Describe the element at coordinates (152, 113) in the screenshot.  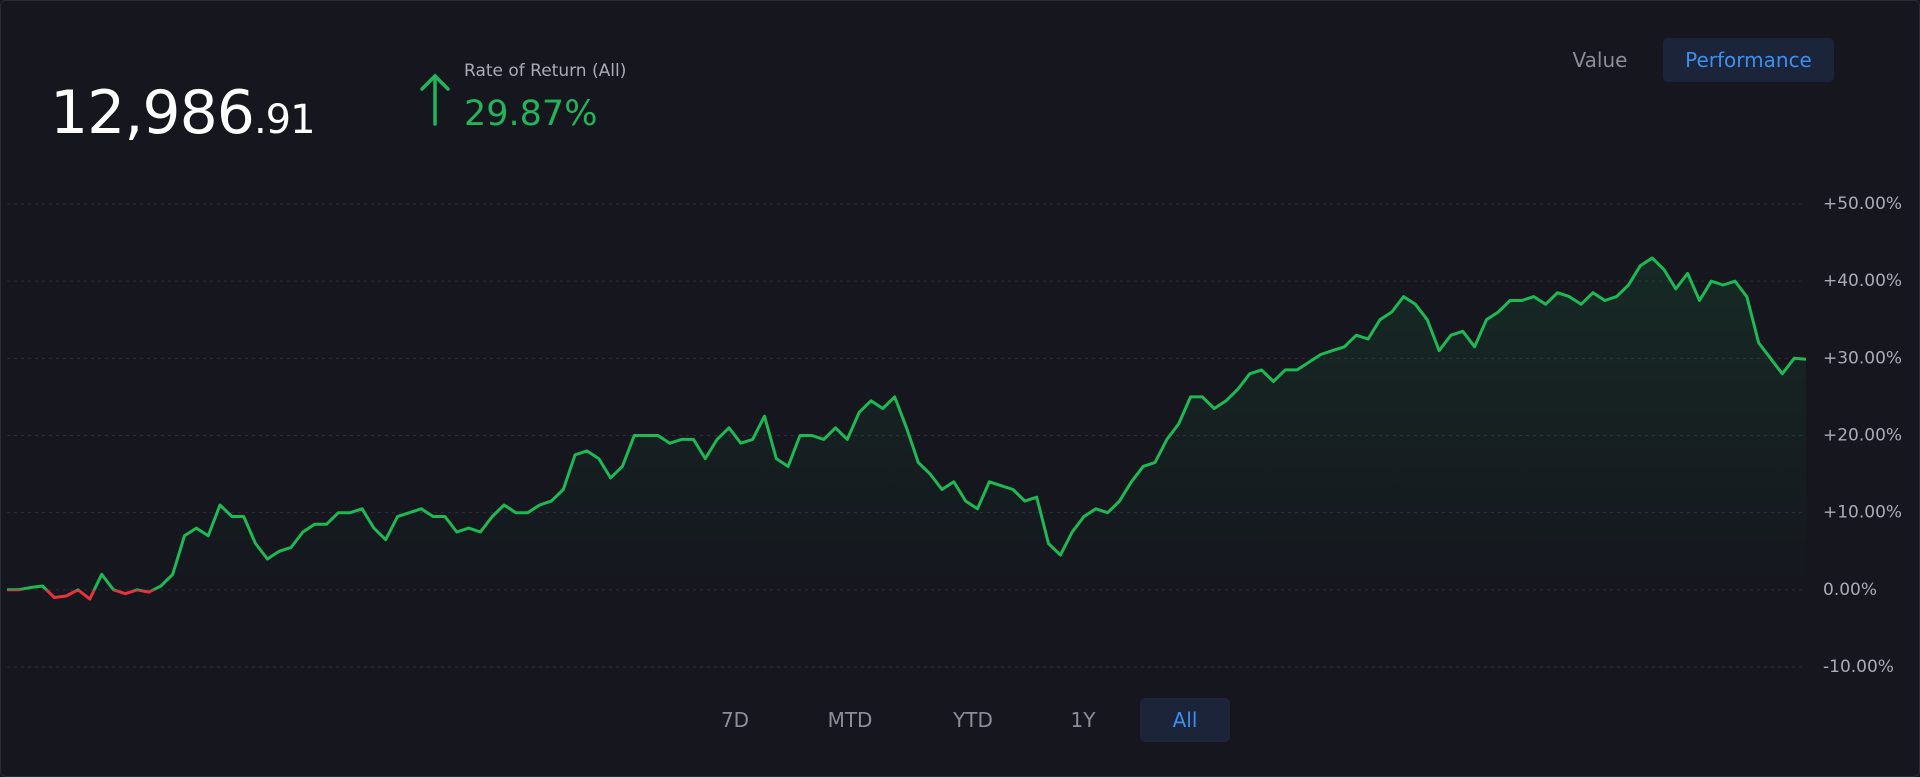
I see `value-integer: 12,986` at that location.